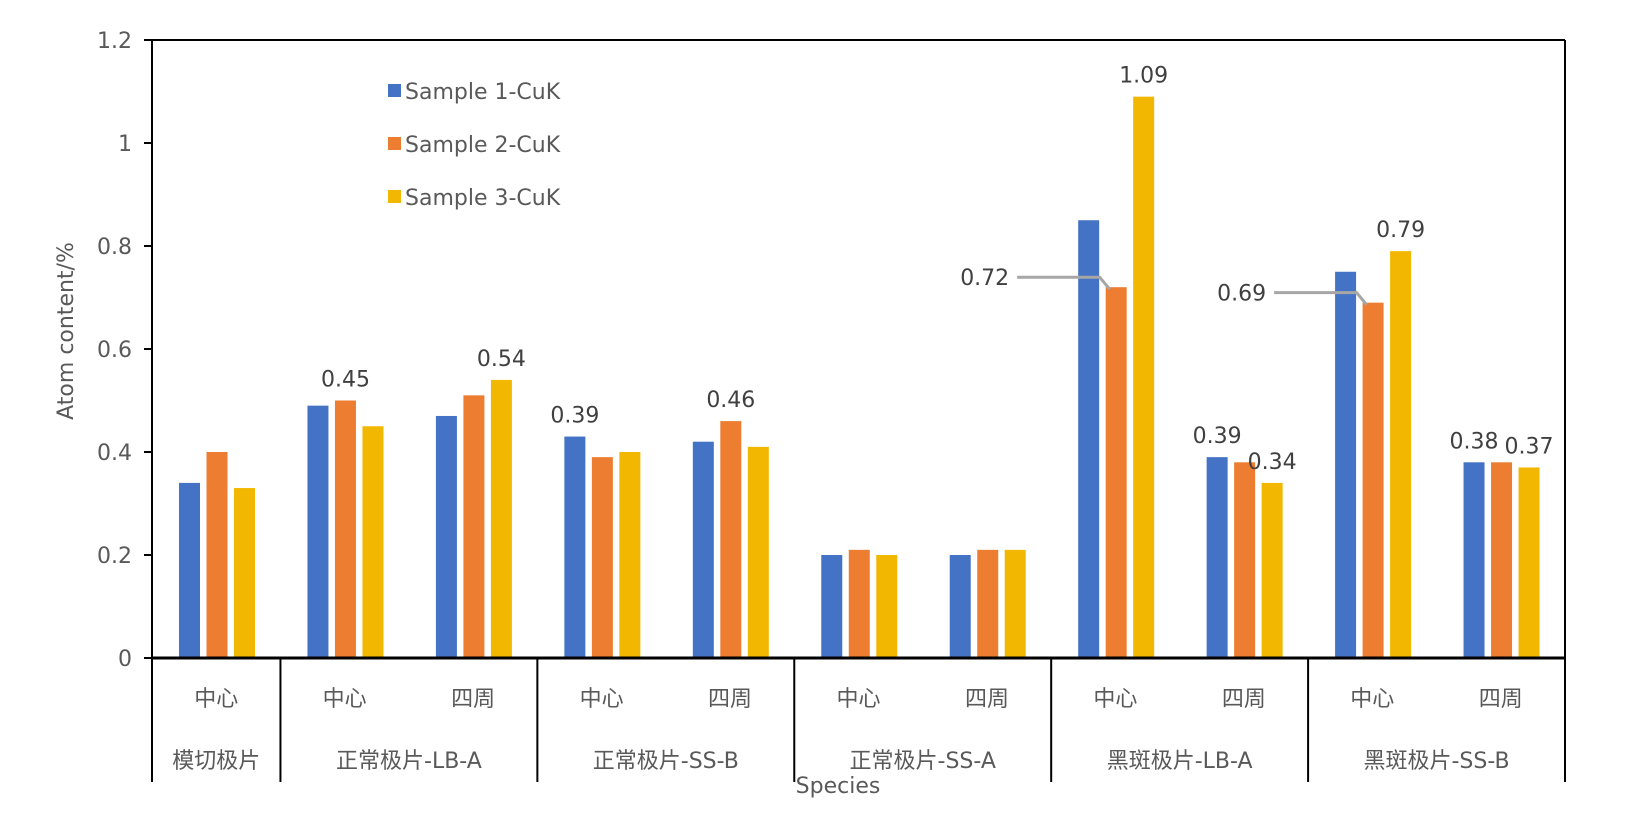  Describe the element at coordinates (483, 145) in the screenshot. I see `legend-label: Sample 2-CuK` at that location.